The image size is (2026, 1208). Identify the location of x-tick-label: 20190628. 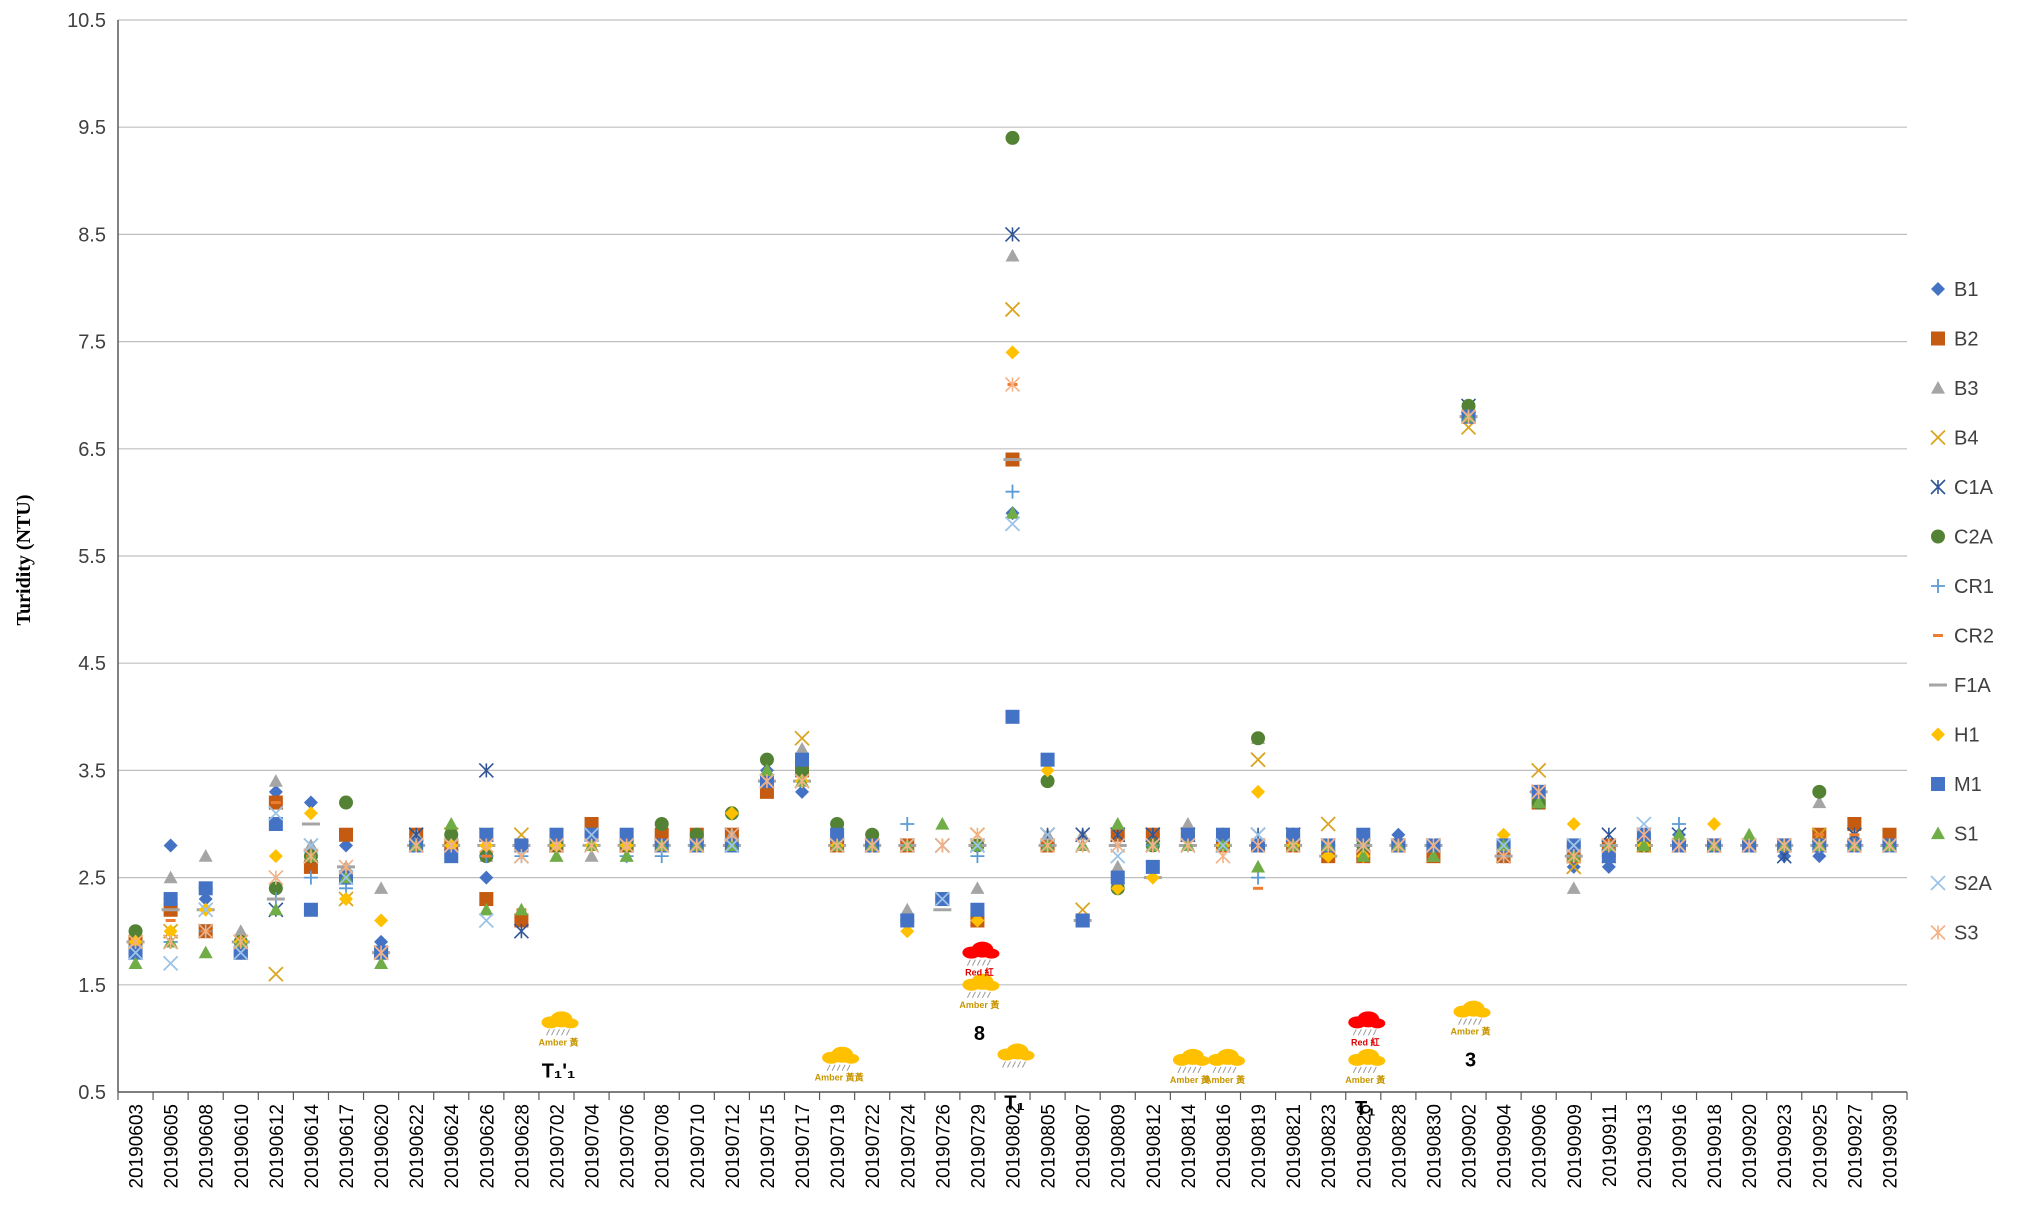
(522, 1146).